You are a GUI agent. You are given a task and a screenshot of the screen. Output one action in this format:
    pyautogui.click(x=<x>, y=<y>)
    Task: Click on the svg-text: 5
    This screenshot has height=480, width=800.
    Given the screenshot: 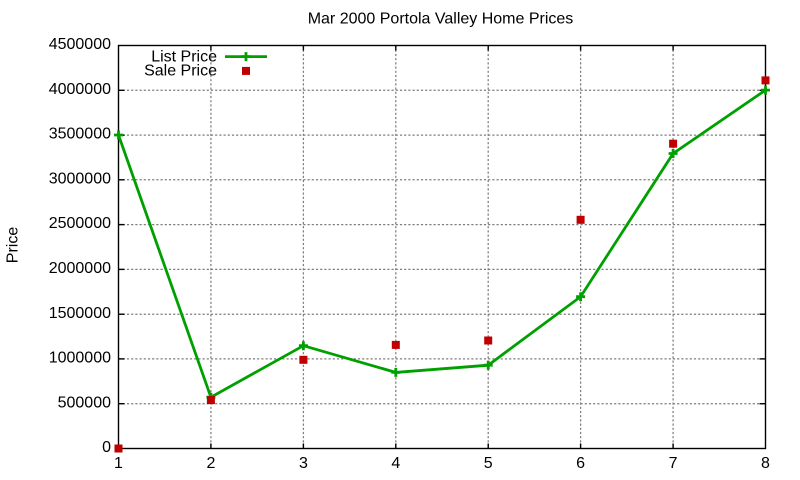 What is the action you would take?
    pyautogui.click(x=488, y=463)
    